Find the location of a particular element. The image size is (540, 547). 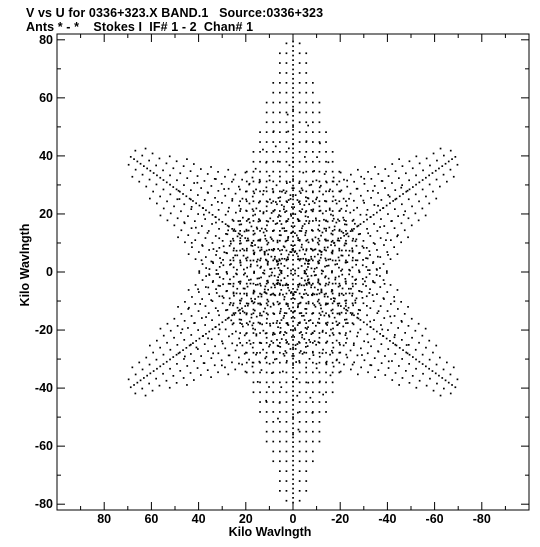

y-axis-label: Kilo Wavlngth is located at coordinates (25, 265).